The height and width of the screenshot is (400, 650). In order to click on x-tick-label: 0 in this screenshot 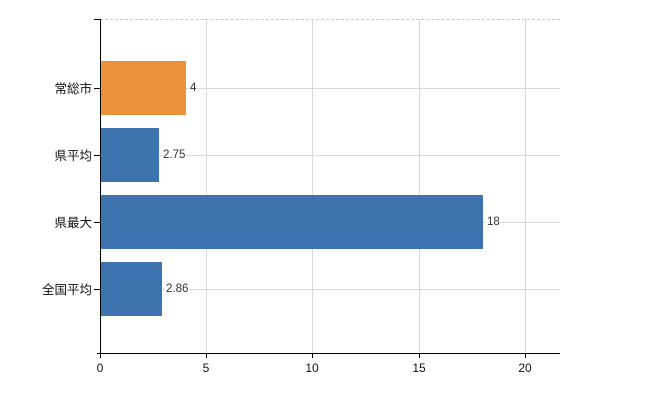, I will do `click(100, 368)`.